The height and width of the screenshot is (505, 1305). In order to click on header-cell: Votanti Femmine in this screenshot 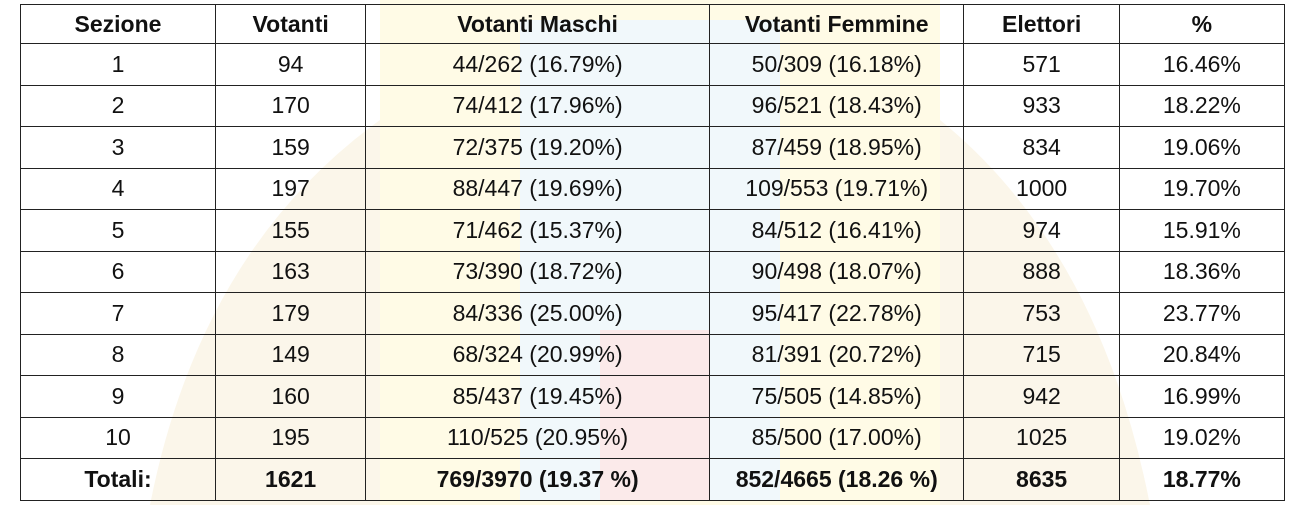, I will do `click(836, 24)`.